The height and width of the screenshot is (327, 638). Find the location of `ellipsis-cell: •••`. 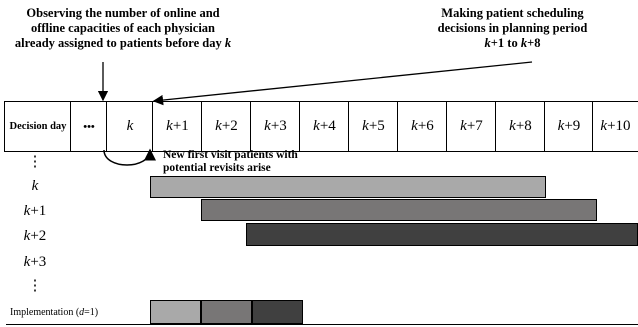

ellipsis-cell: ••• is located at coordinates (88, 126).